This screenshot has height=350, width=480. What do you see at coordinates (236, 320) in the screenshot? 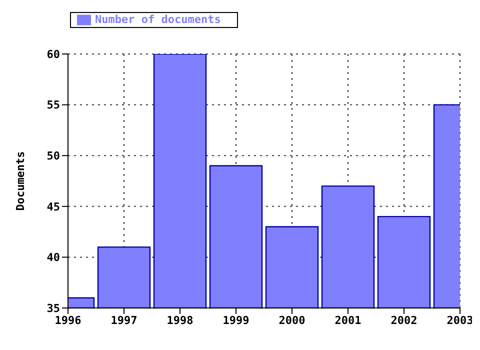
I see `x-tick-label: 1999` at bounding box center [236, 320].